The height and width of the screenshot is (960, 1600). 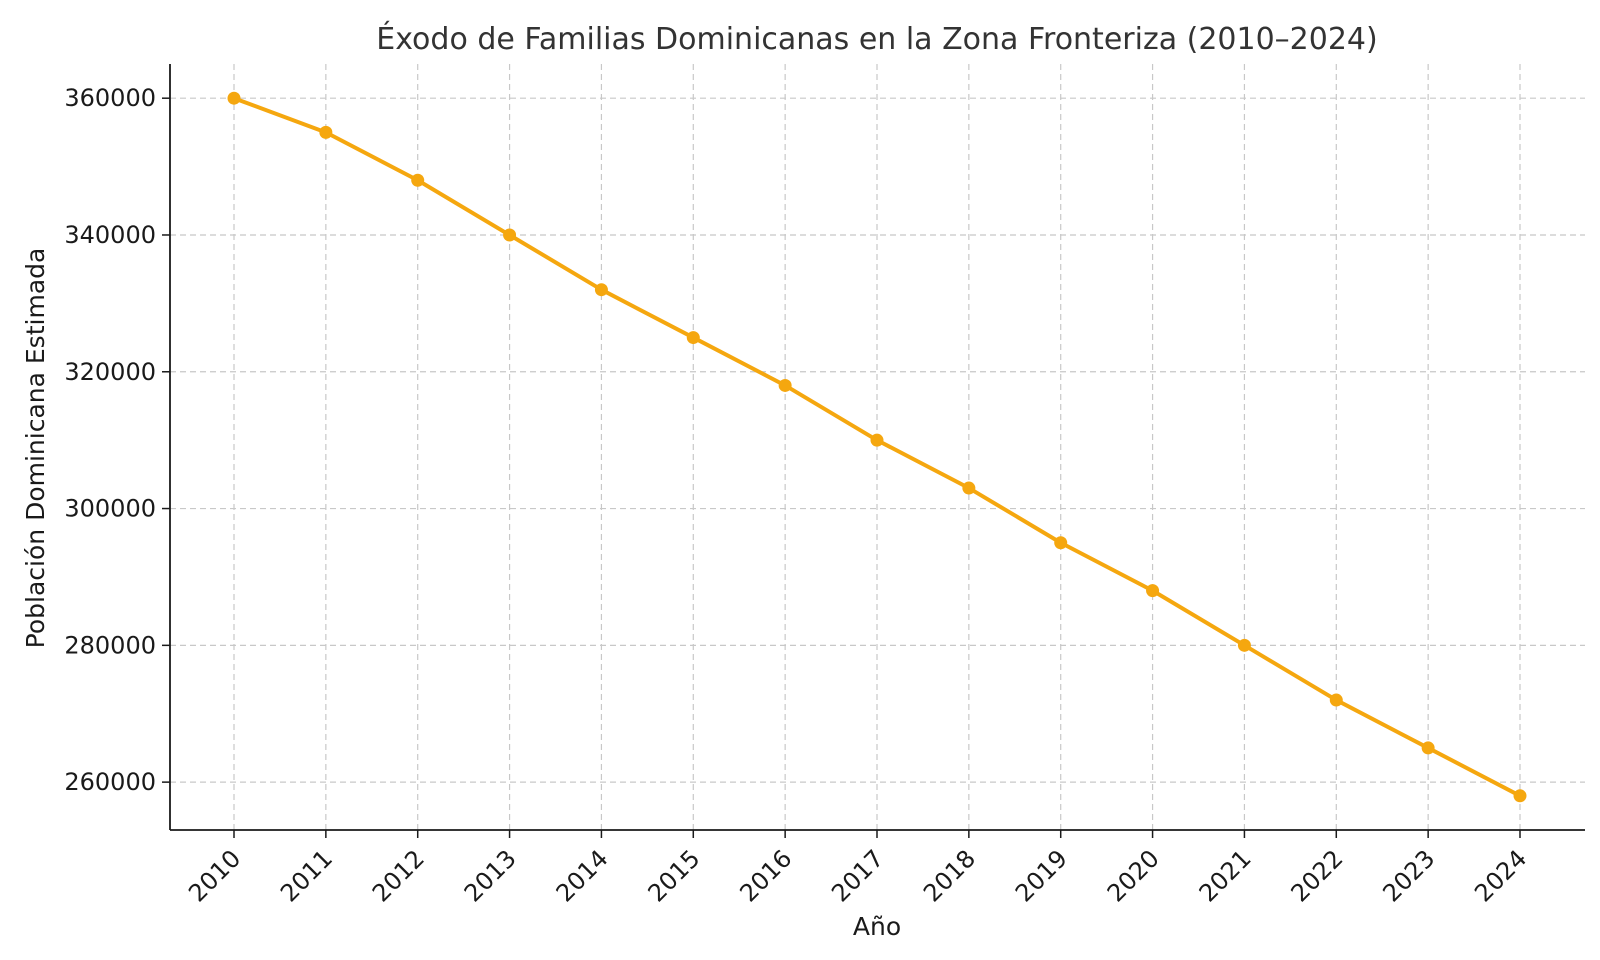 I want to click on x-tick-label: 2019, so click(x=1041, y=875).